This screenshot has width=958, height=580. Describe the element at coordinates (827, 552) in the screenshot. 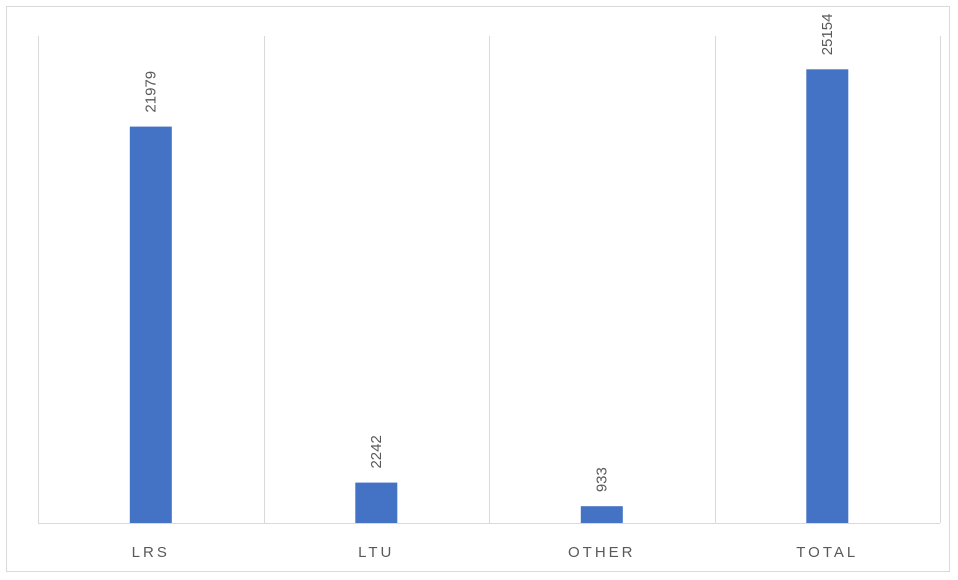

I see `tick-label-total: TOTAL` at that location.